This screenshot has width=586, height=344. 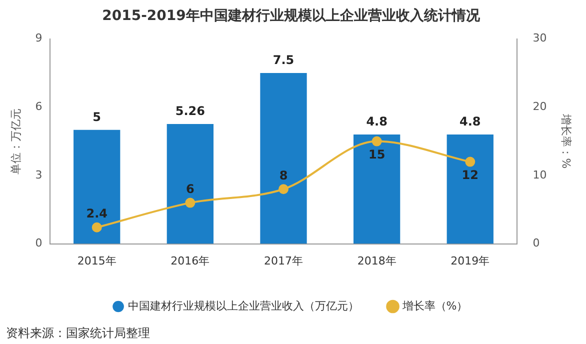 I want to click on y-tick-label: 6, so click(x=38, y=106).